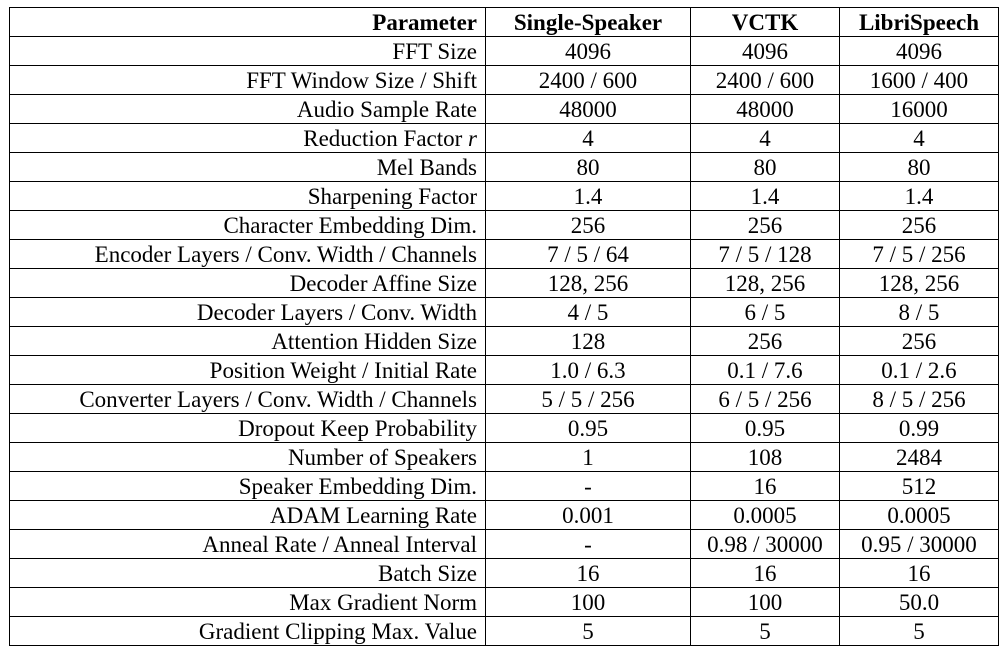 The image size is (1005, 658). I want to click on table-row: Max Gradient Norm 100 100 50.0, so click(504, 602).